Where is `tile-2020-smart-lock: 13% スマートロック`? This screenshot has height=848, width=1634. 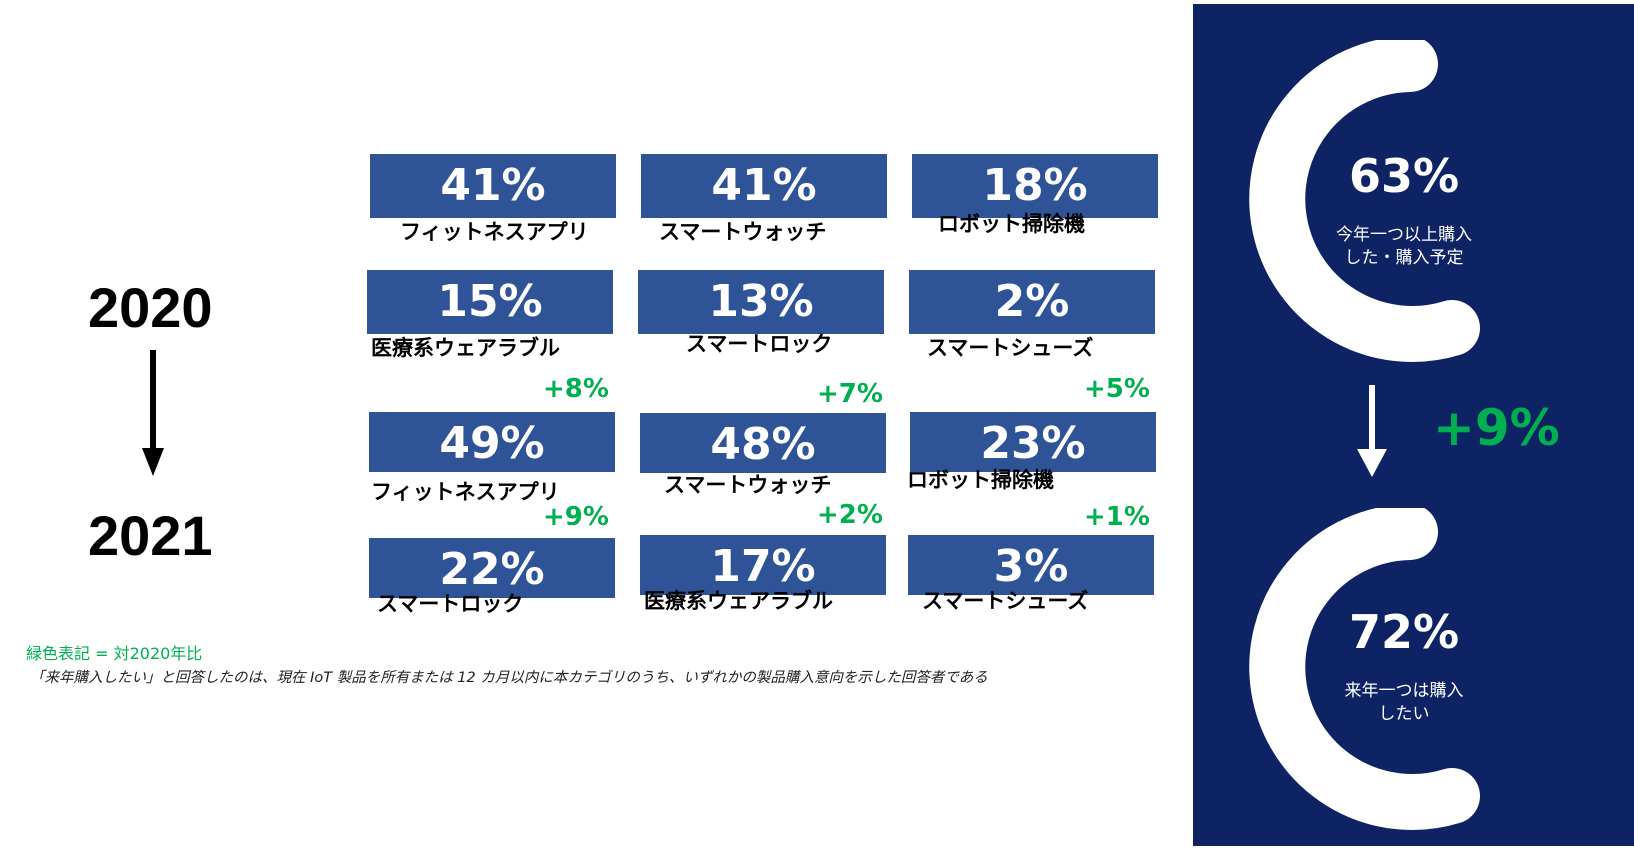
tile-2020-smart-lock: 13% スマートロック is located at coordinates (761, 320).